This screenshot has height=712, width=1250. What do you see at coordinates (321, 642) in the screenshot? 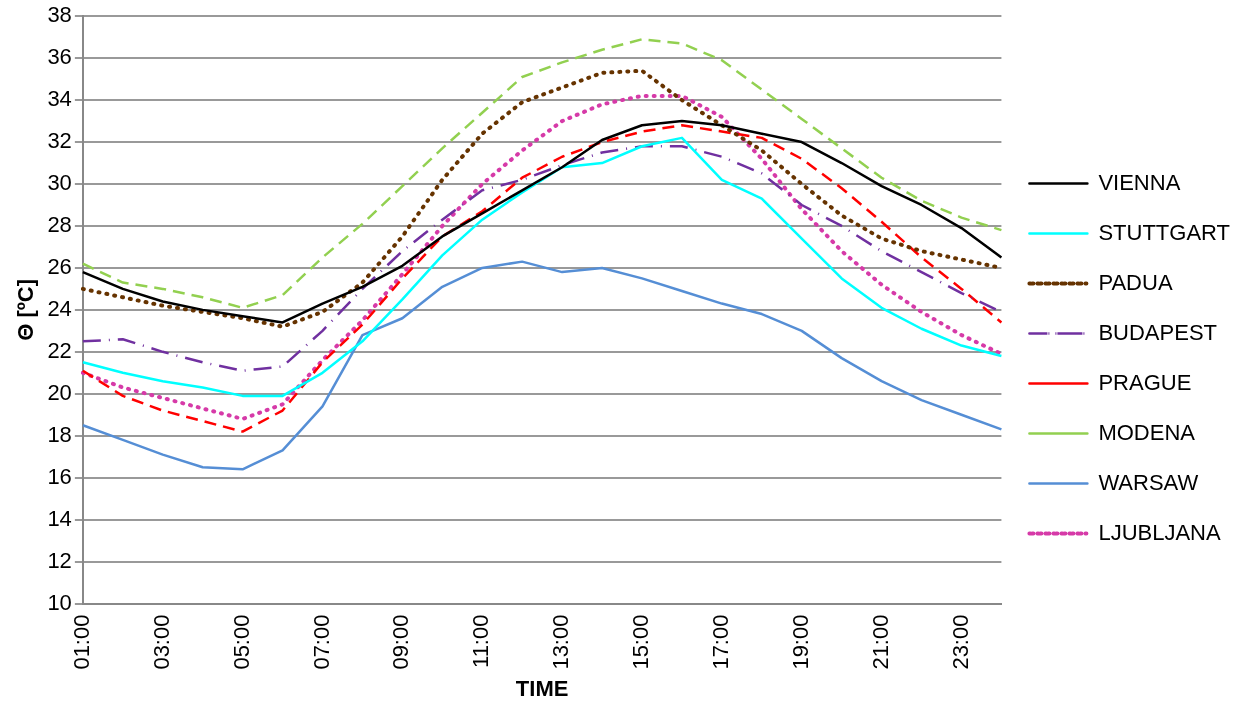
I see `x-tick-label: 07:00` at bounding box center [321, 642].